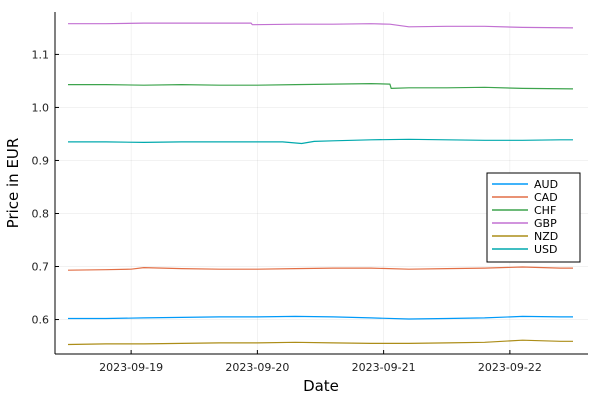 The height and width of the screenshot is (400, 600). Describe the element at coordinates (257, 367) in the screenshot. I see `x-tick-label: 2023-09-20` at that location.